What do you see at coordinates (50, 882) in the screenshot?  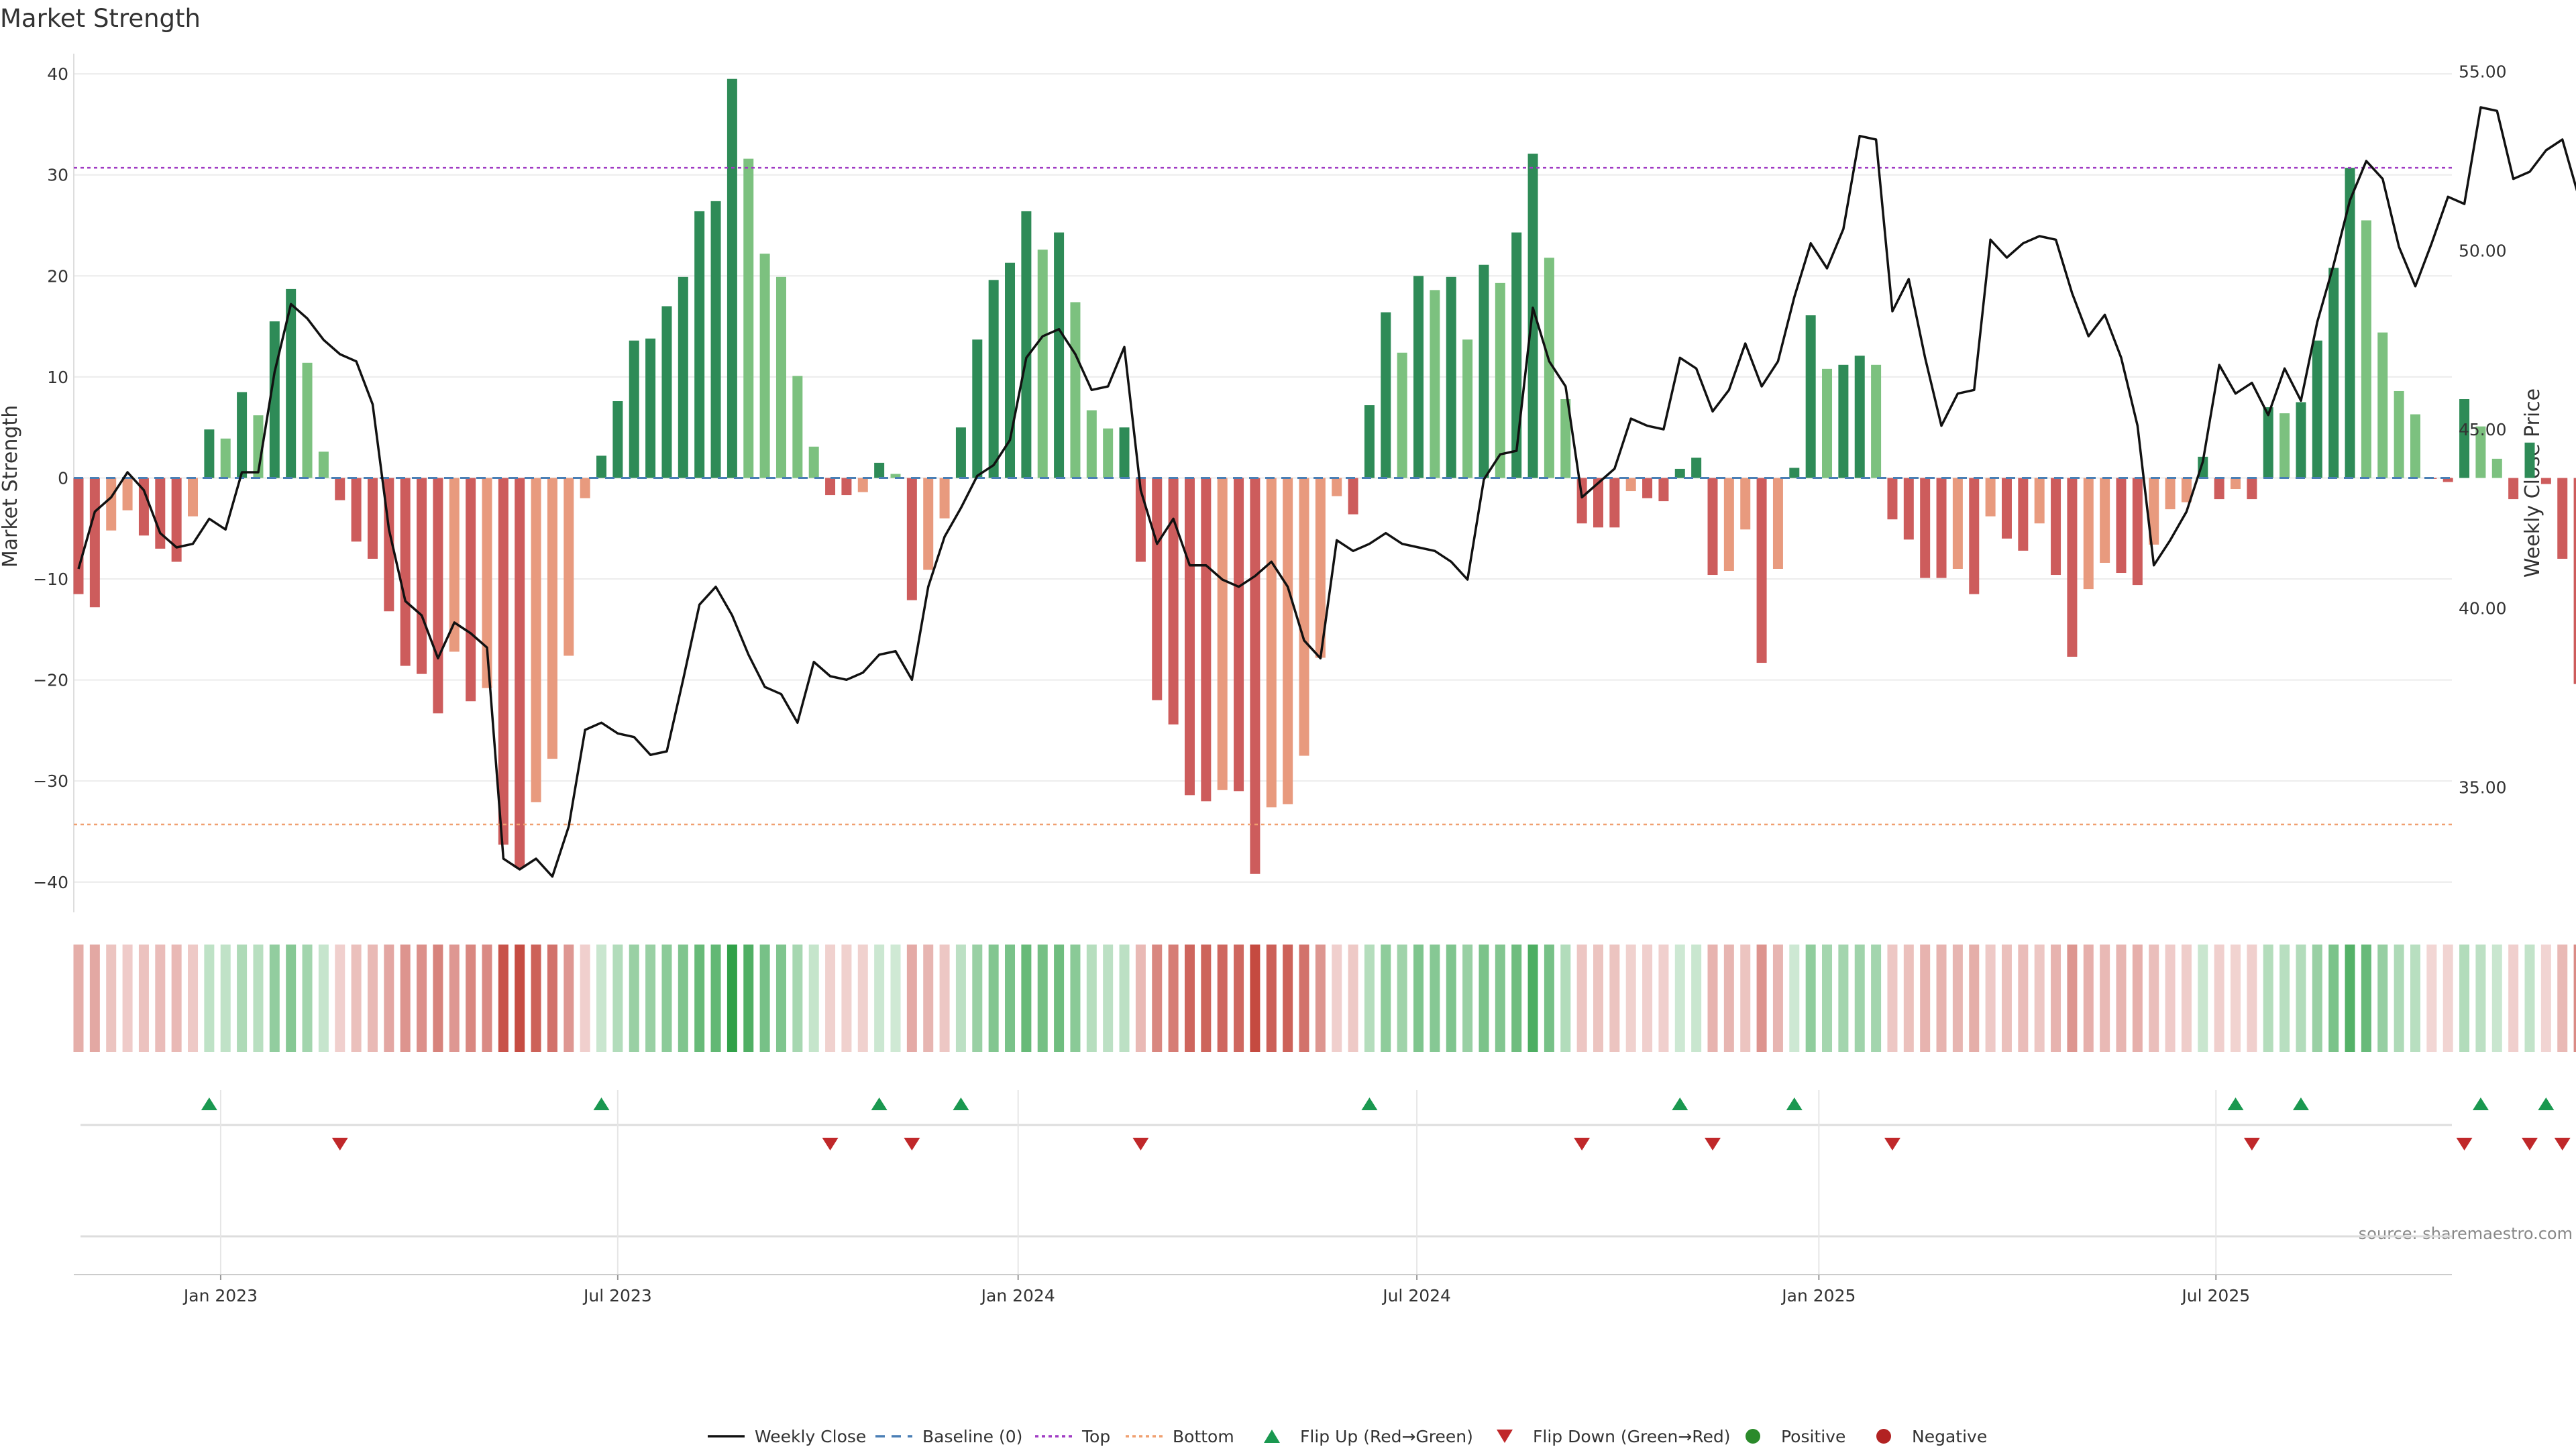 I see `y-tick-label: −40` at bounding box center [50, 882].